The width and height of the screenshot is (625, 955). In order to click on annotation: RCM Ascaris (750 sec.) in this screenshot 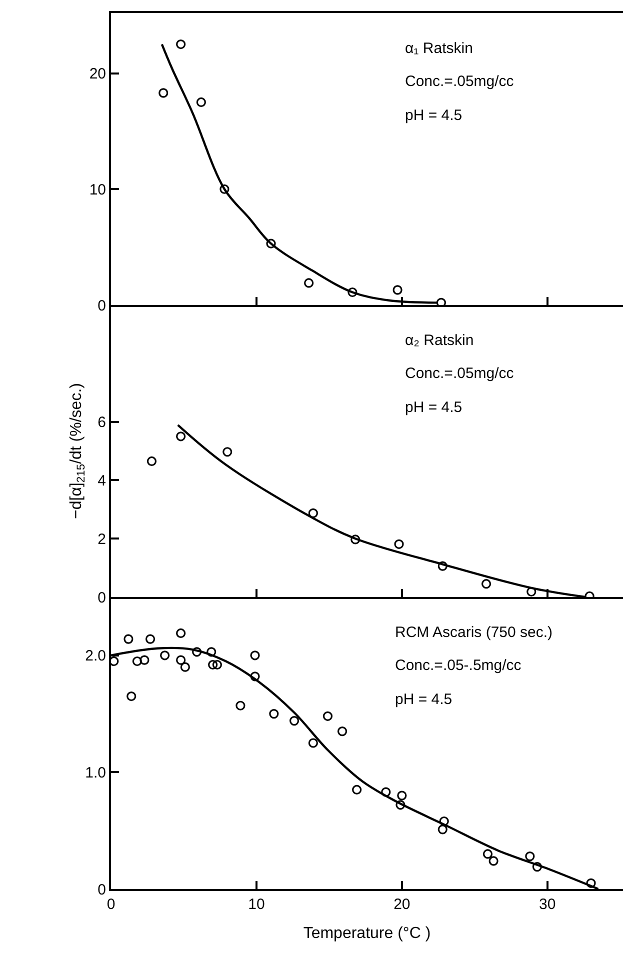, I will do `click(474, 632)`.